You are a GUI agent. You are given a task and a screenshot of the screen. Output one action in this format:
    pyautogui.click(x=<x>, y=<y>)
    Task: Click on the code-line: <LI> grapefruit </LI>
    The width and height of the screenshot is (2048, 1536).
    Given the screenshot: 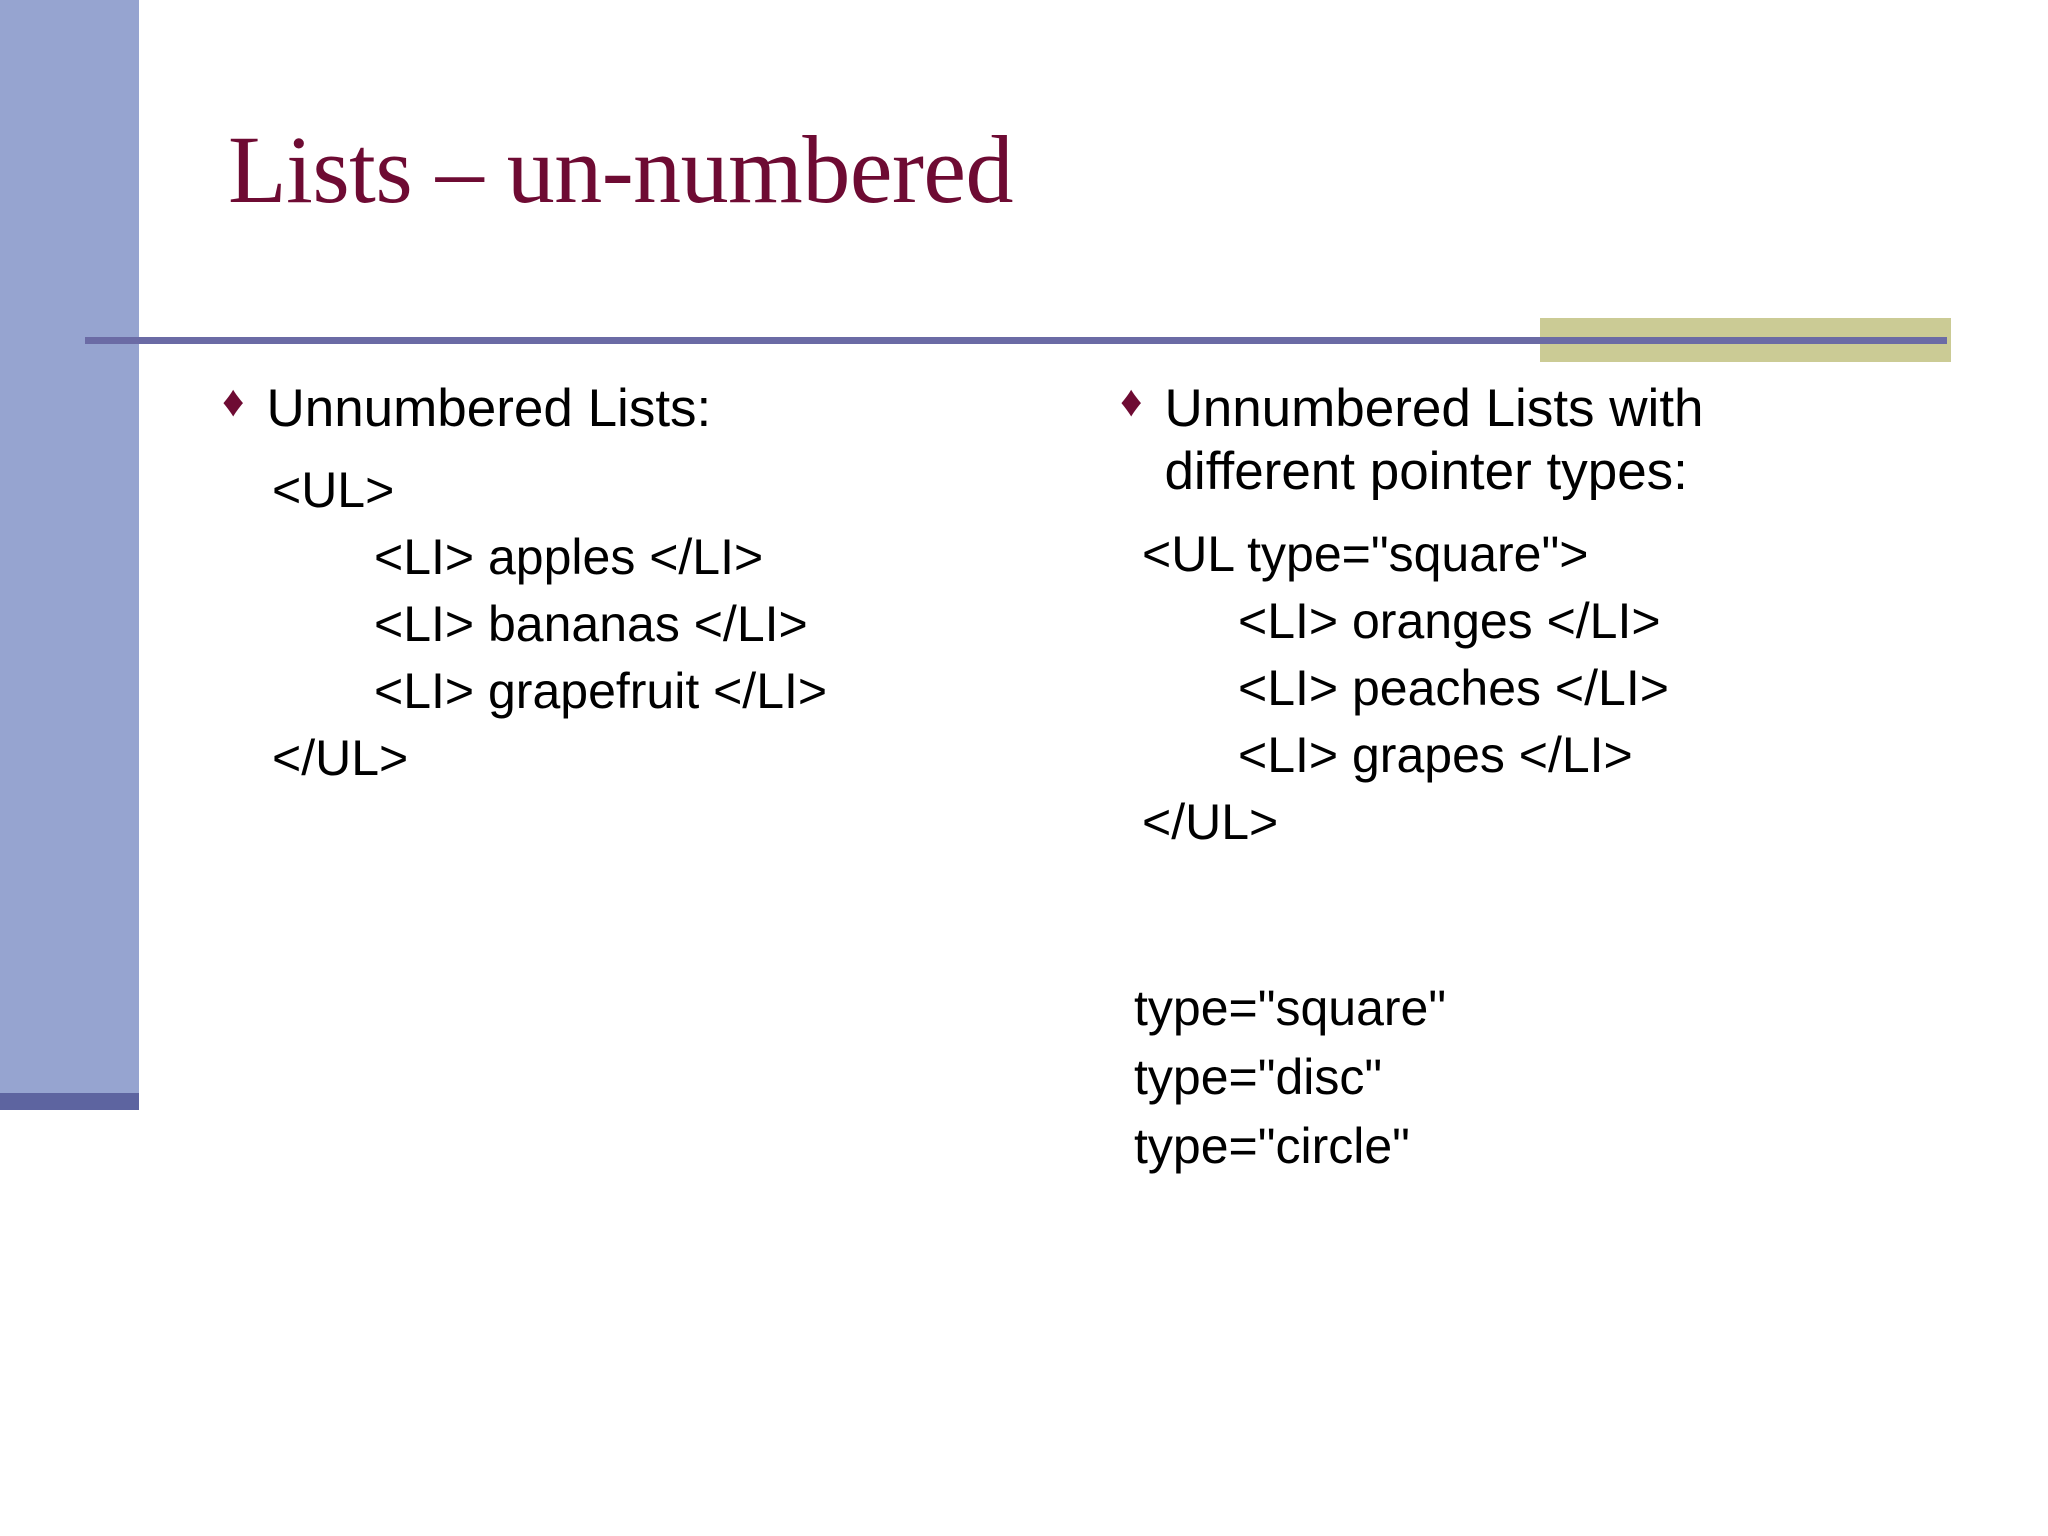 What is the action you would take?
    pyautogui.click(x=601, y=690)
    